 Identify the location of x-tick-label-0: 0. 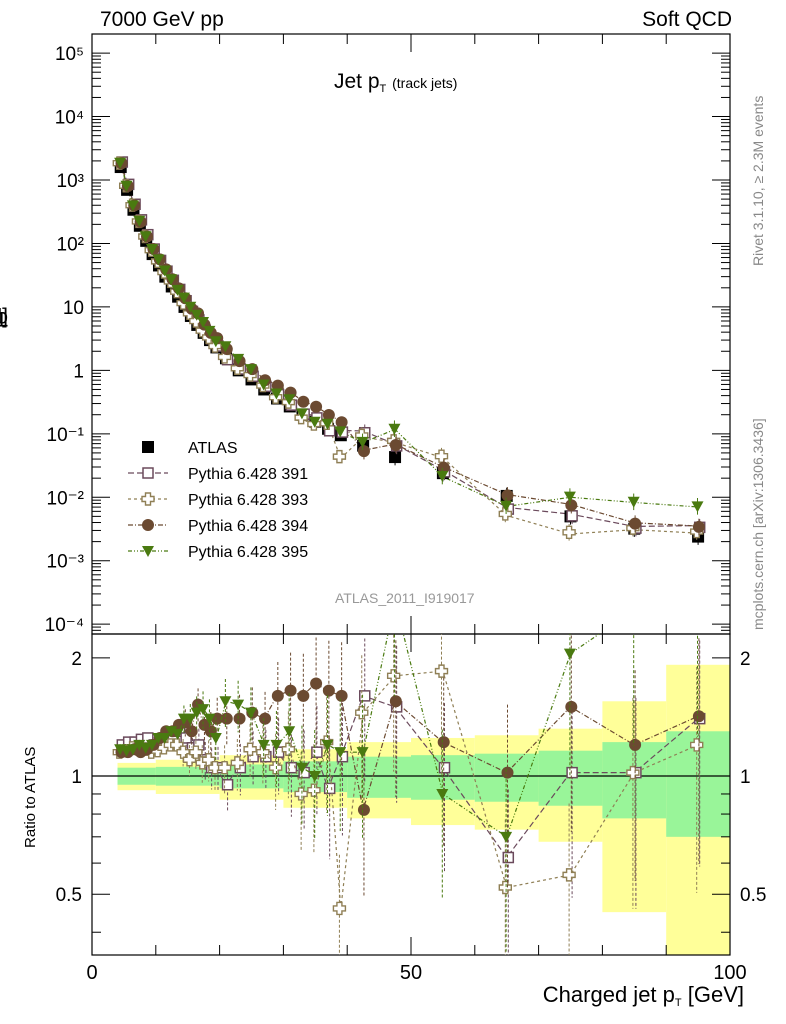
(91, 973).